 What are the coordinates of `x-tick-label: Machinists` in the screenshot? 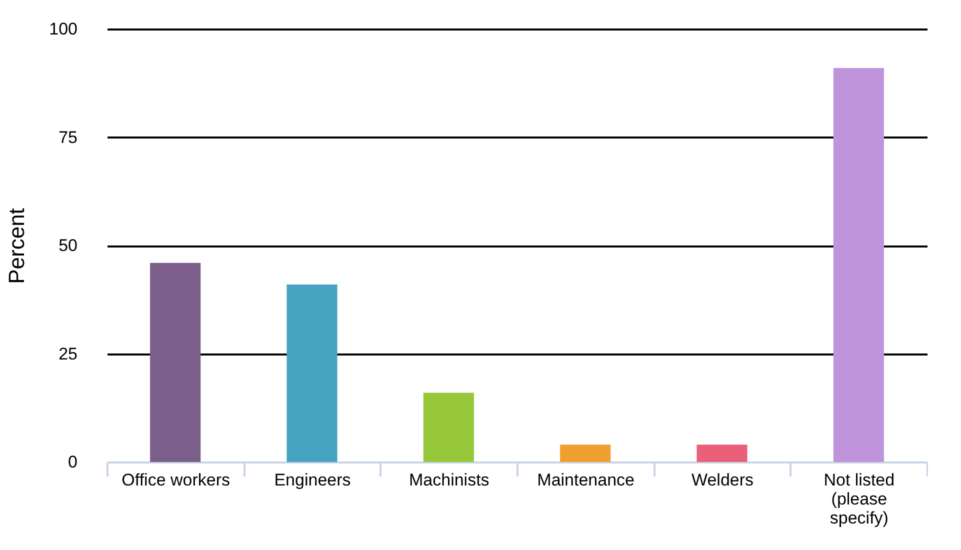 It's located at (449, 480).